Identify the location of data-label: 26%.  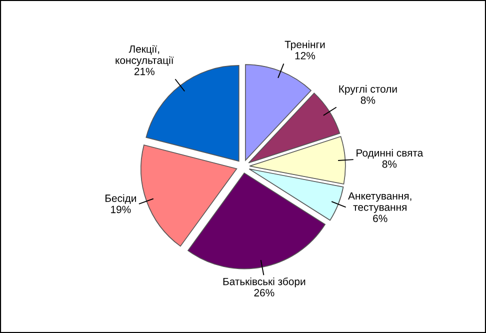
(264, 292).